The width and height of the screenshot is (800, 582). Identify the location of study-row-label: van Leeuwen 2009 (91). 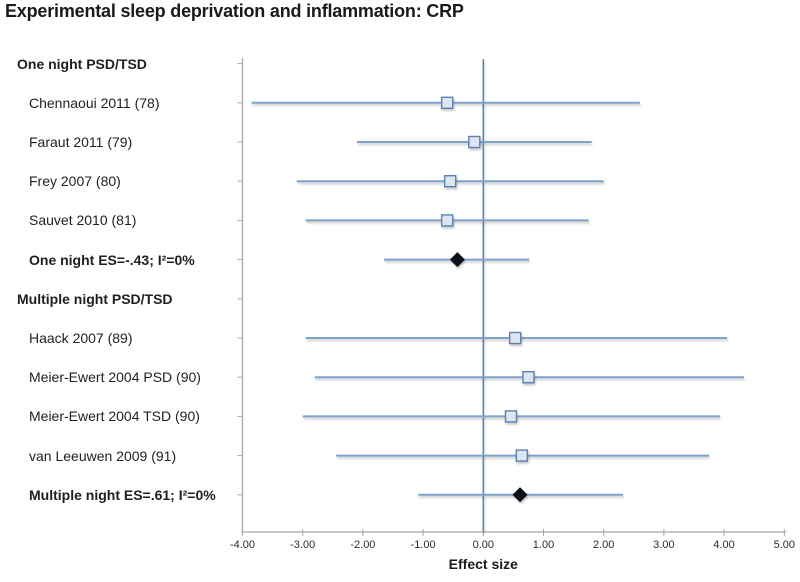
(103, 455).